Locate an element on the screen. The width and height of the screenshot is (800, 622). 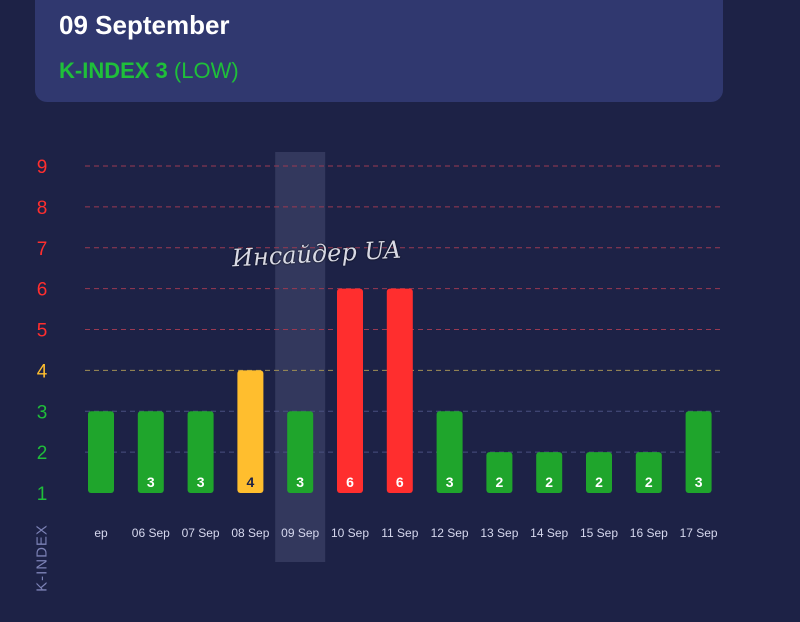
y-tick-5: 5 is located at coordinates (42, 331).